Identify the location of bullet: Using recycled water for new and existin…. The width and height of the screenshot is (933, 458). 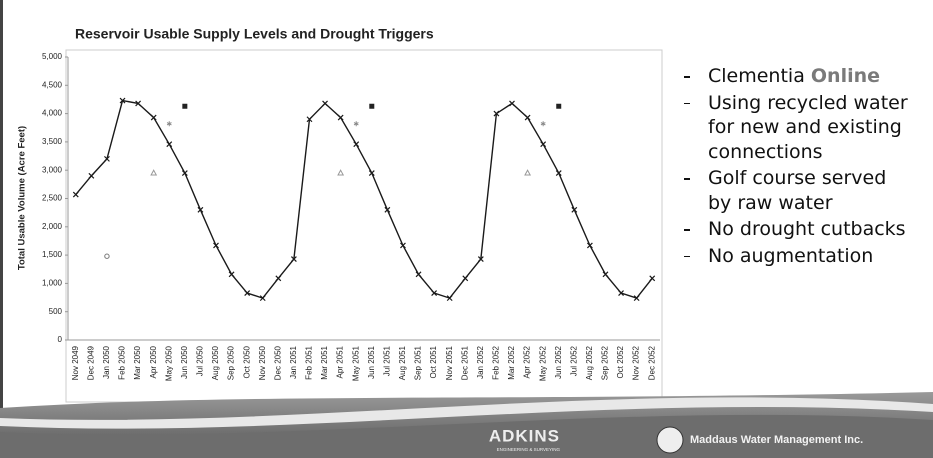
(795, 128).